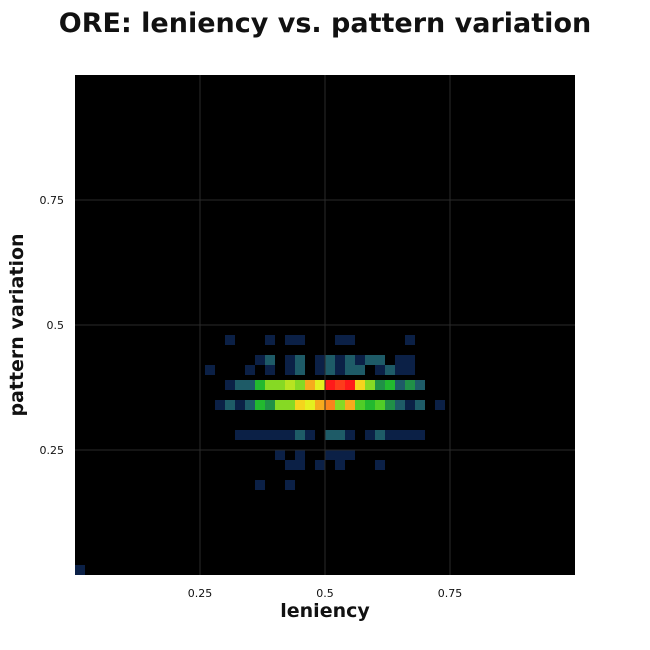  Describe the element at coordinates (56, 325) in the screenshot. I see `y-tick-label: 0.5` at that location.